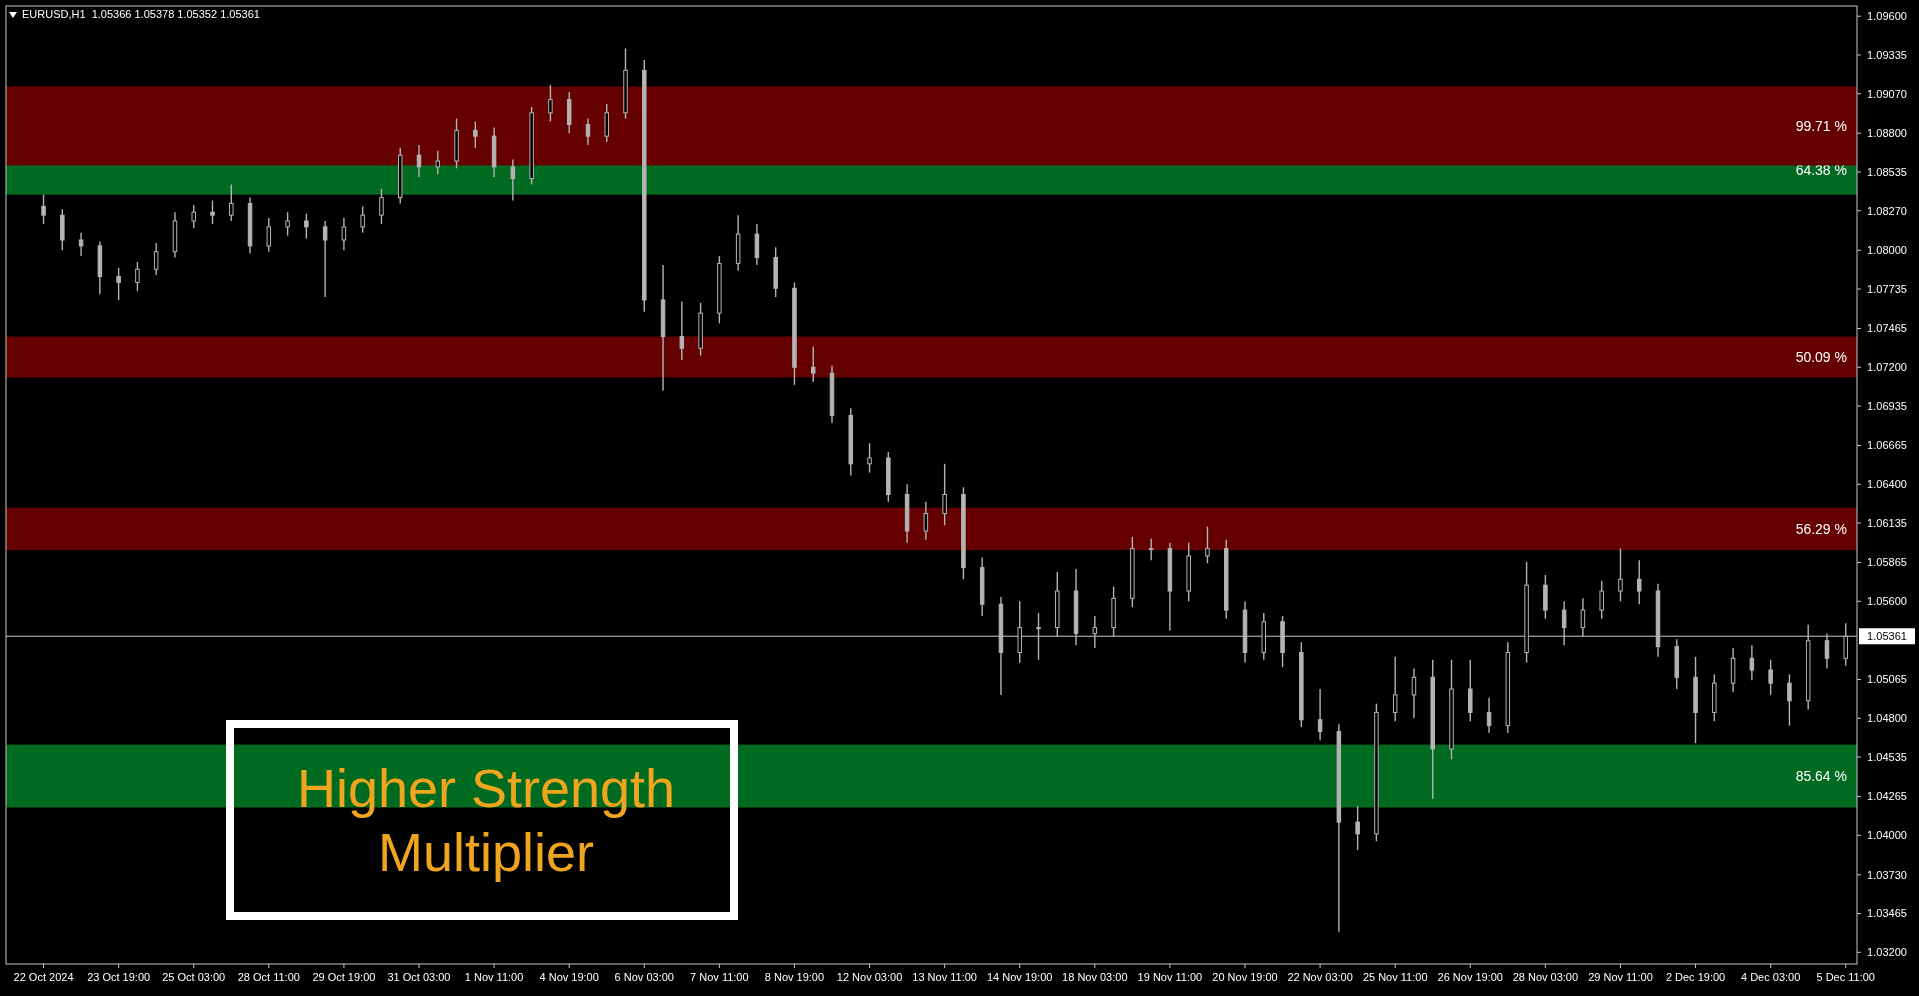 The image size is (1919, 996). I want to click on band-label: 99.71 %, so click(1821, 125).